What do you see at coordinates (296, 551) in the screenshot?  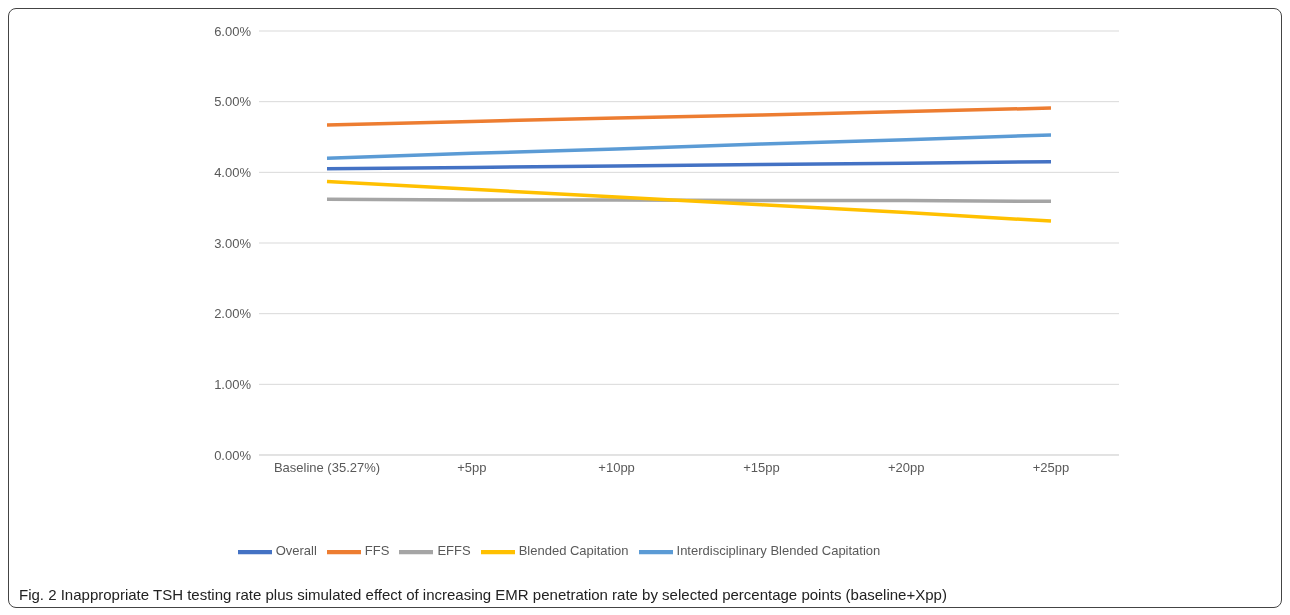 I see `legend-label: Overall` at bounding box center [296, 551].